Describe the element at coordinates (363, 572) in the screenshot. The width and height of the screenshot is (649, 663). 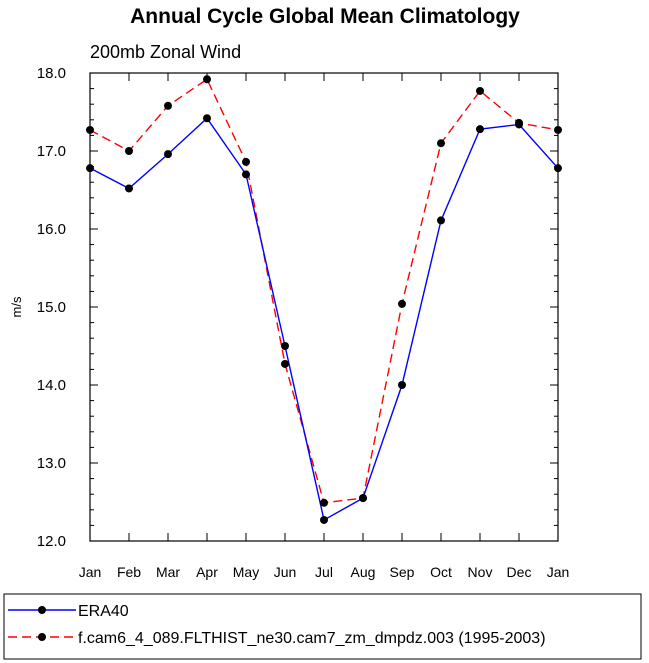
I see `x-tick-label: Aug` at that location.